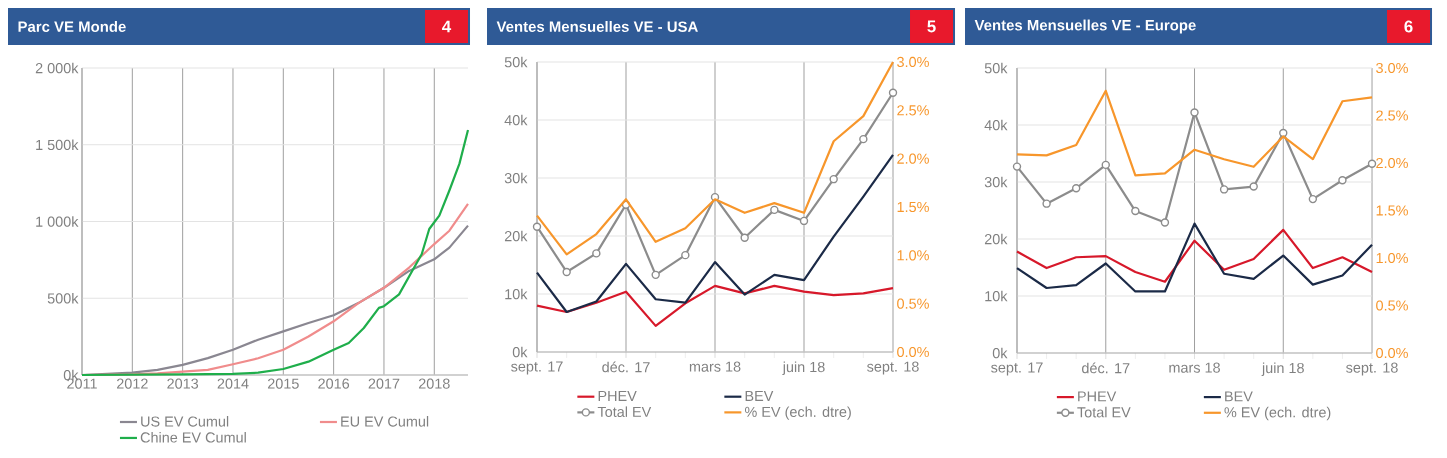  Describe the element at coordinates (1408, 26) in the screenshot. I see `text: 6` at that location.